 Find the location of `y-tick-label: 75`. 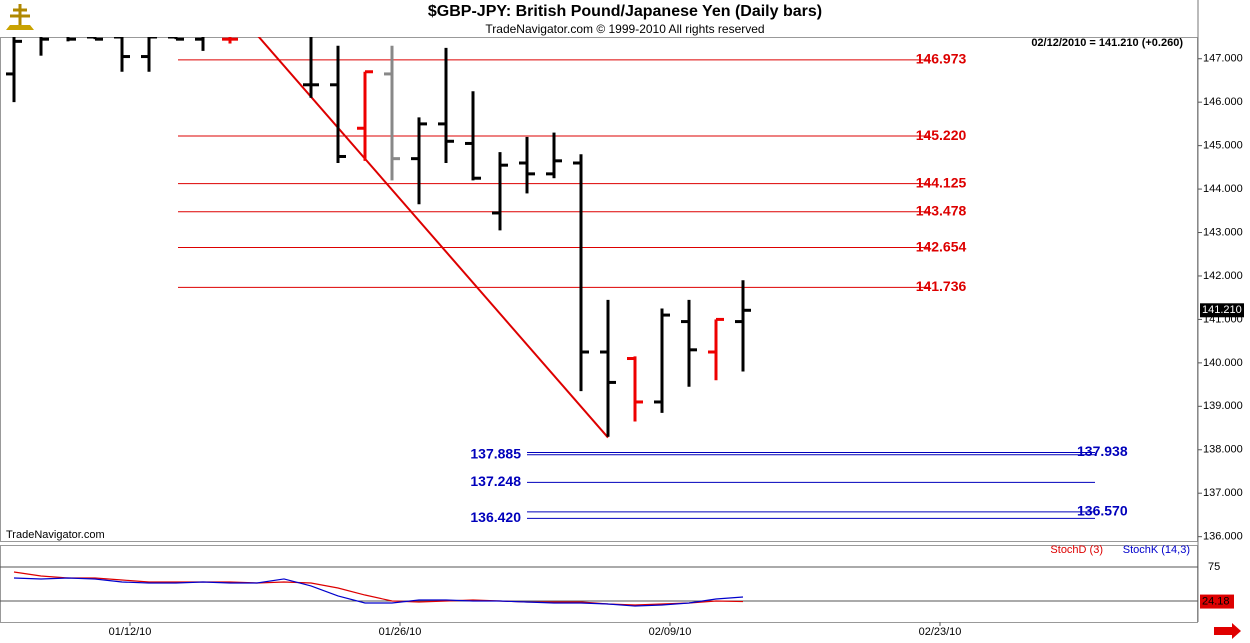

y-tick-label: 75 is located at coordinates (1214, 567).